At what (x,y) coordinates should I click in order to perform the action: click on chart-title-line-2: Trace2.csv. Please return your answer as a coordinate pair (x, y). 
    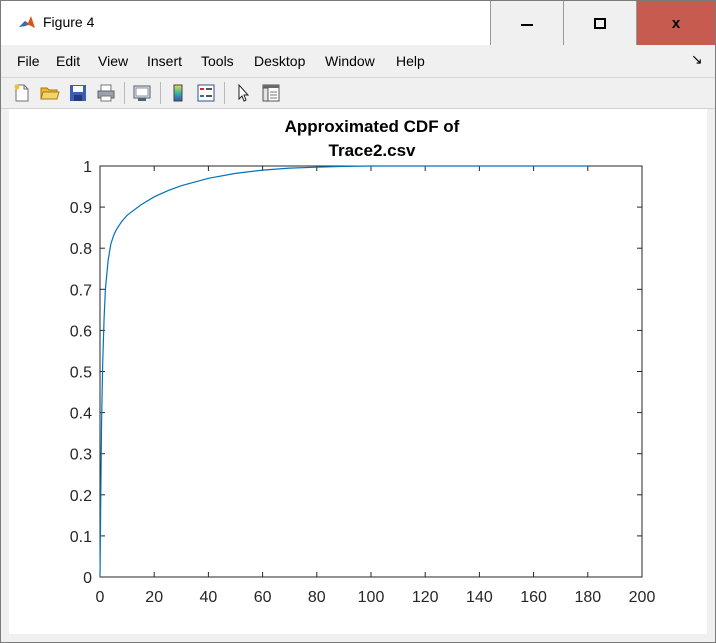
    Looking at the image, I should click on (373, 150).